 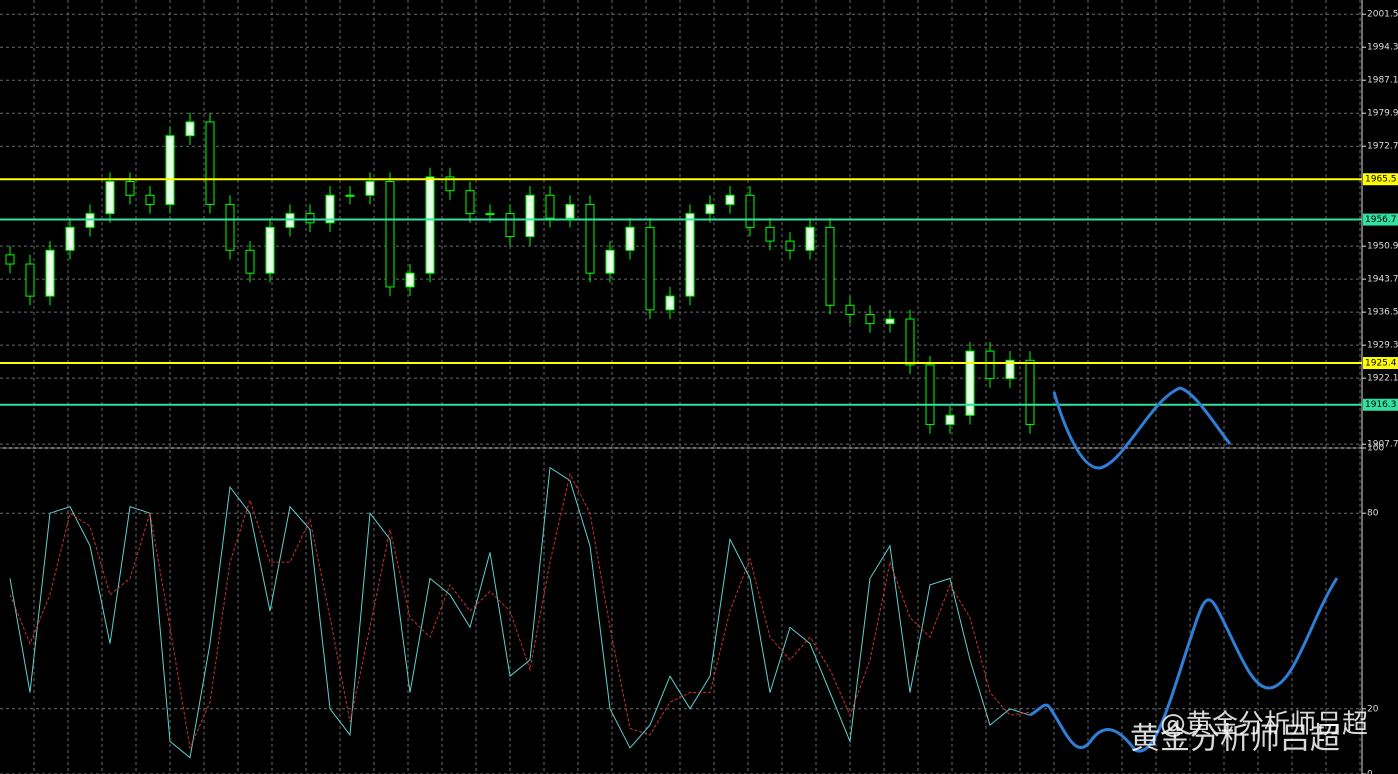 I want to click on watermark-name: 黄金分析师吕超, so click(x=1235, y=739).